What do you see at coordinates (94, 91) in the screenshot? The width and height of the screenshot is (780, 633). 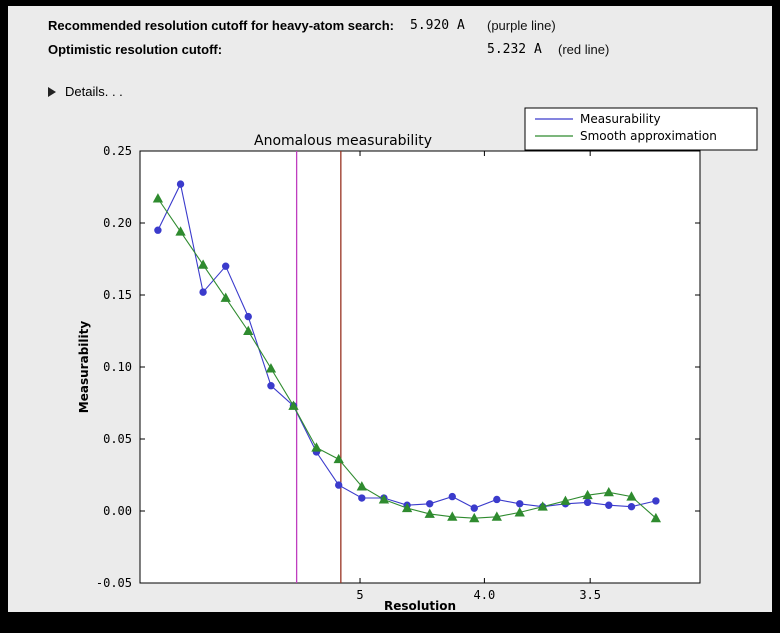 I see `details-label: Details. . .` at bounding box center [94, 91].